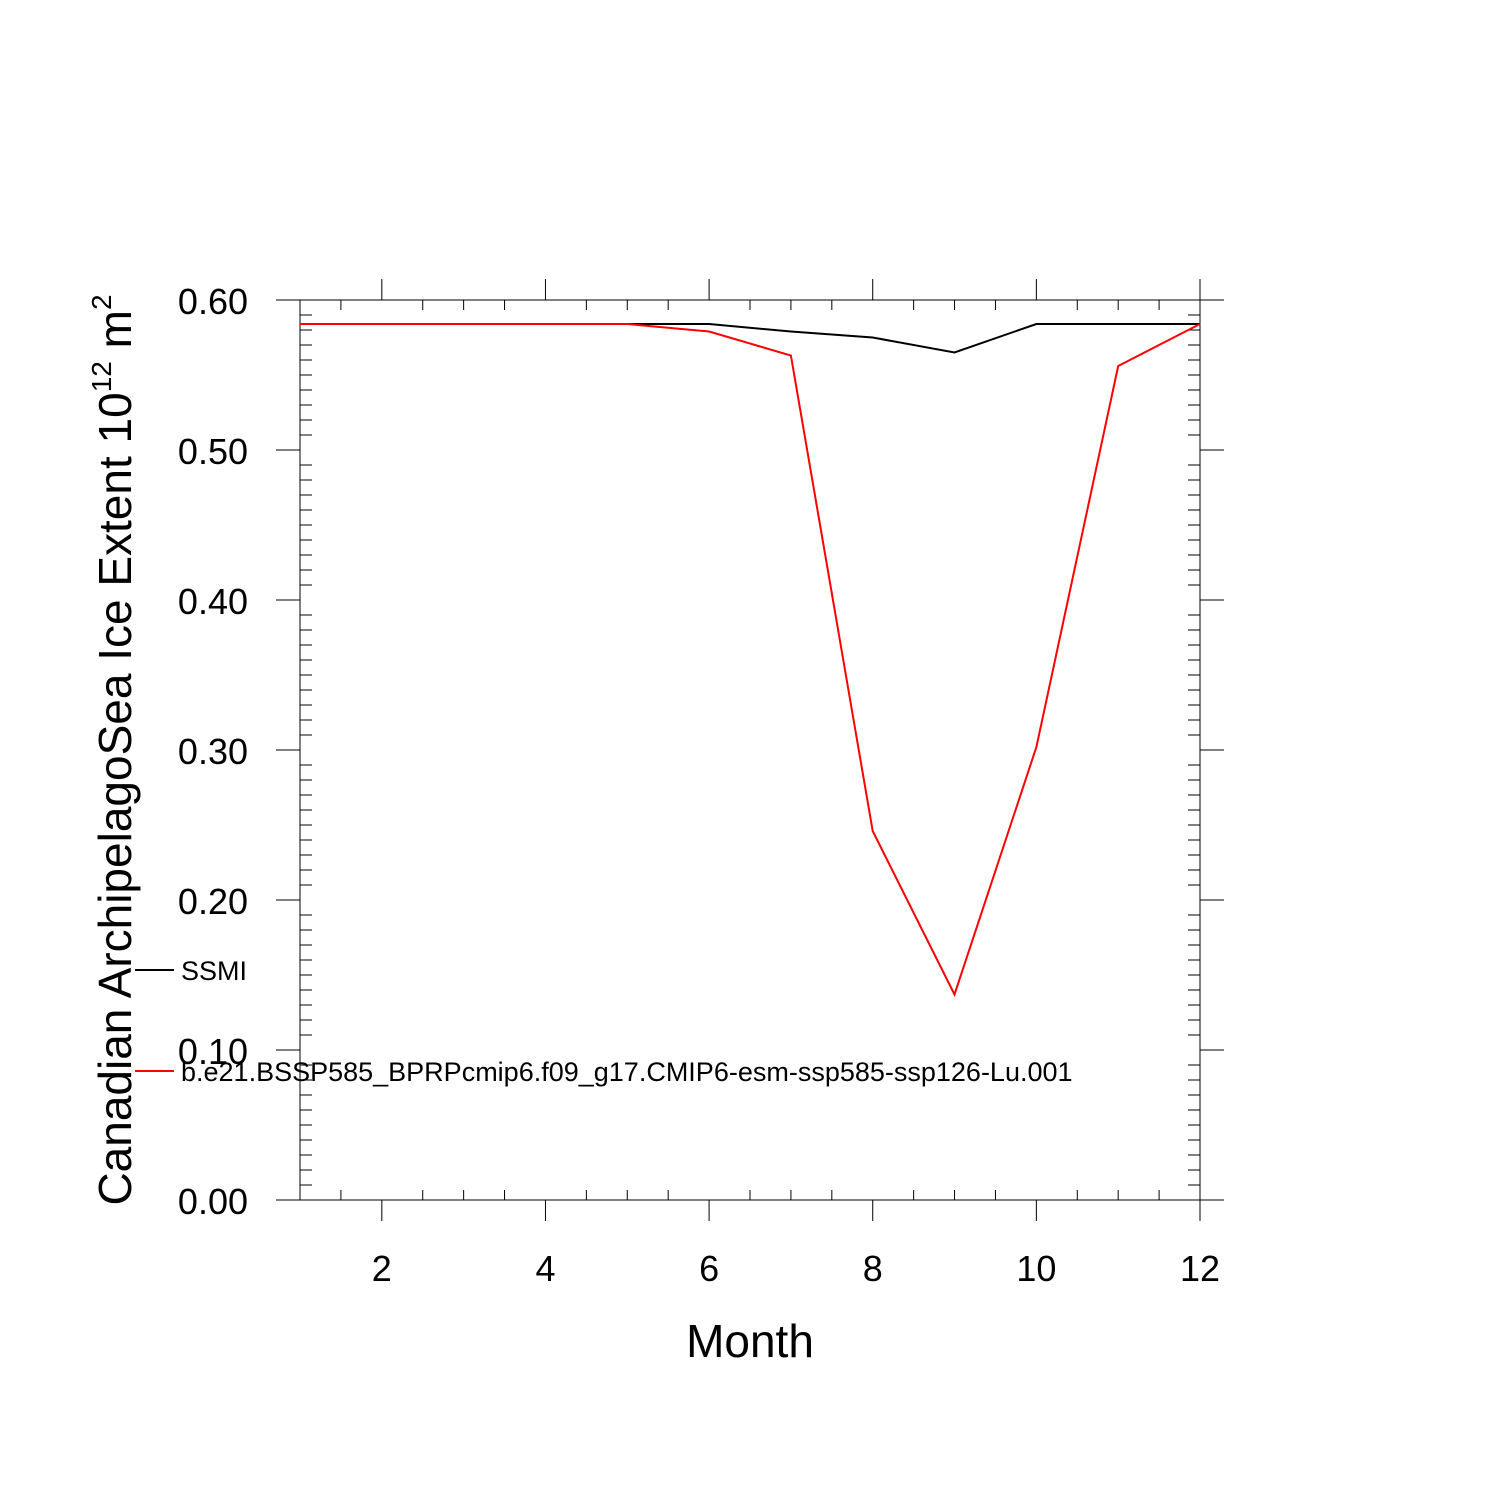 The image size is (1500, 1500). I want to click on y-axis-title-unit: m, so click(115, 335).